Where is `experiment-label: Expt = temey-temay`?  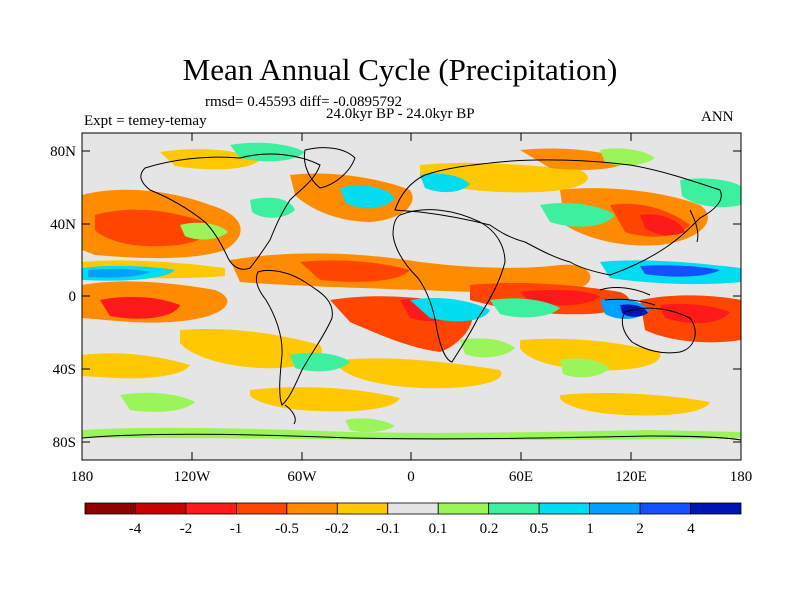 experiment-label: Expt = temey-temay is located at coordinates (145, 121).